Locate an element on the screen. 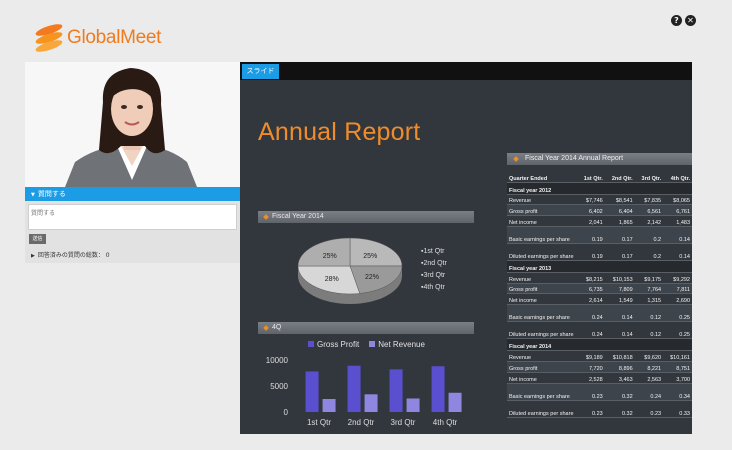  presenter-video is located at coordinates (132, 124).